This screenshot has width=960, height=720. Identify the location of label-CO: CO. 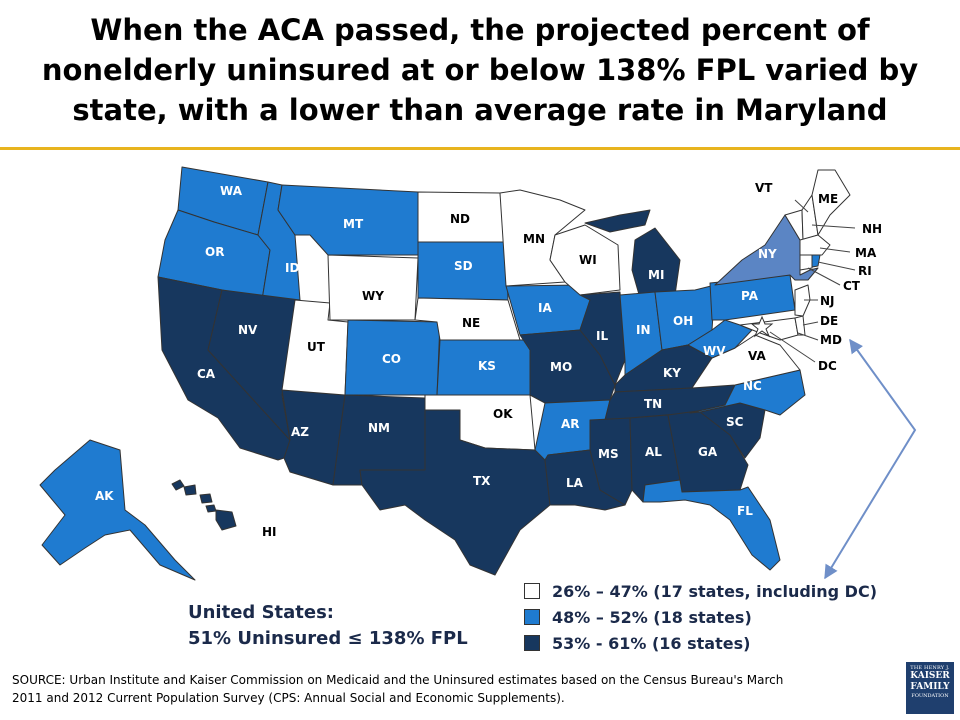
(391, 359).